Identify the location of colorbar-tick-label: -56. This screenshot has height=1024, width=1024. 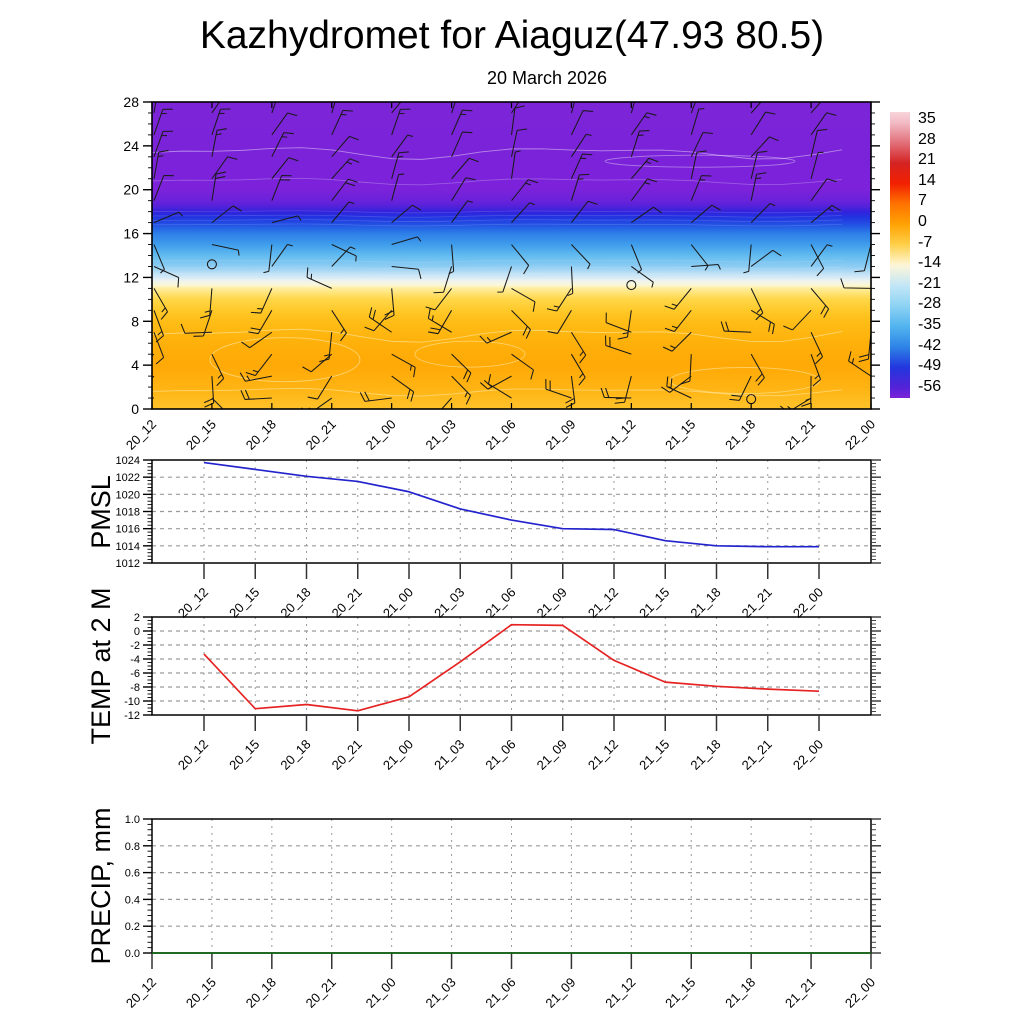
(930, 386).